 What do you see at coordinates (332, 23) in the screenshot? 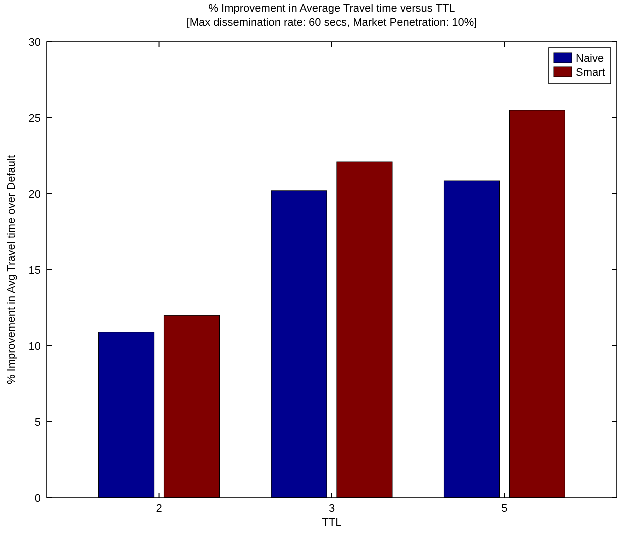
I see `chart-subtitle: [Max dissemination rate: 60 secs, Market Penetration: 10%]` at bounding box center [332, 23].